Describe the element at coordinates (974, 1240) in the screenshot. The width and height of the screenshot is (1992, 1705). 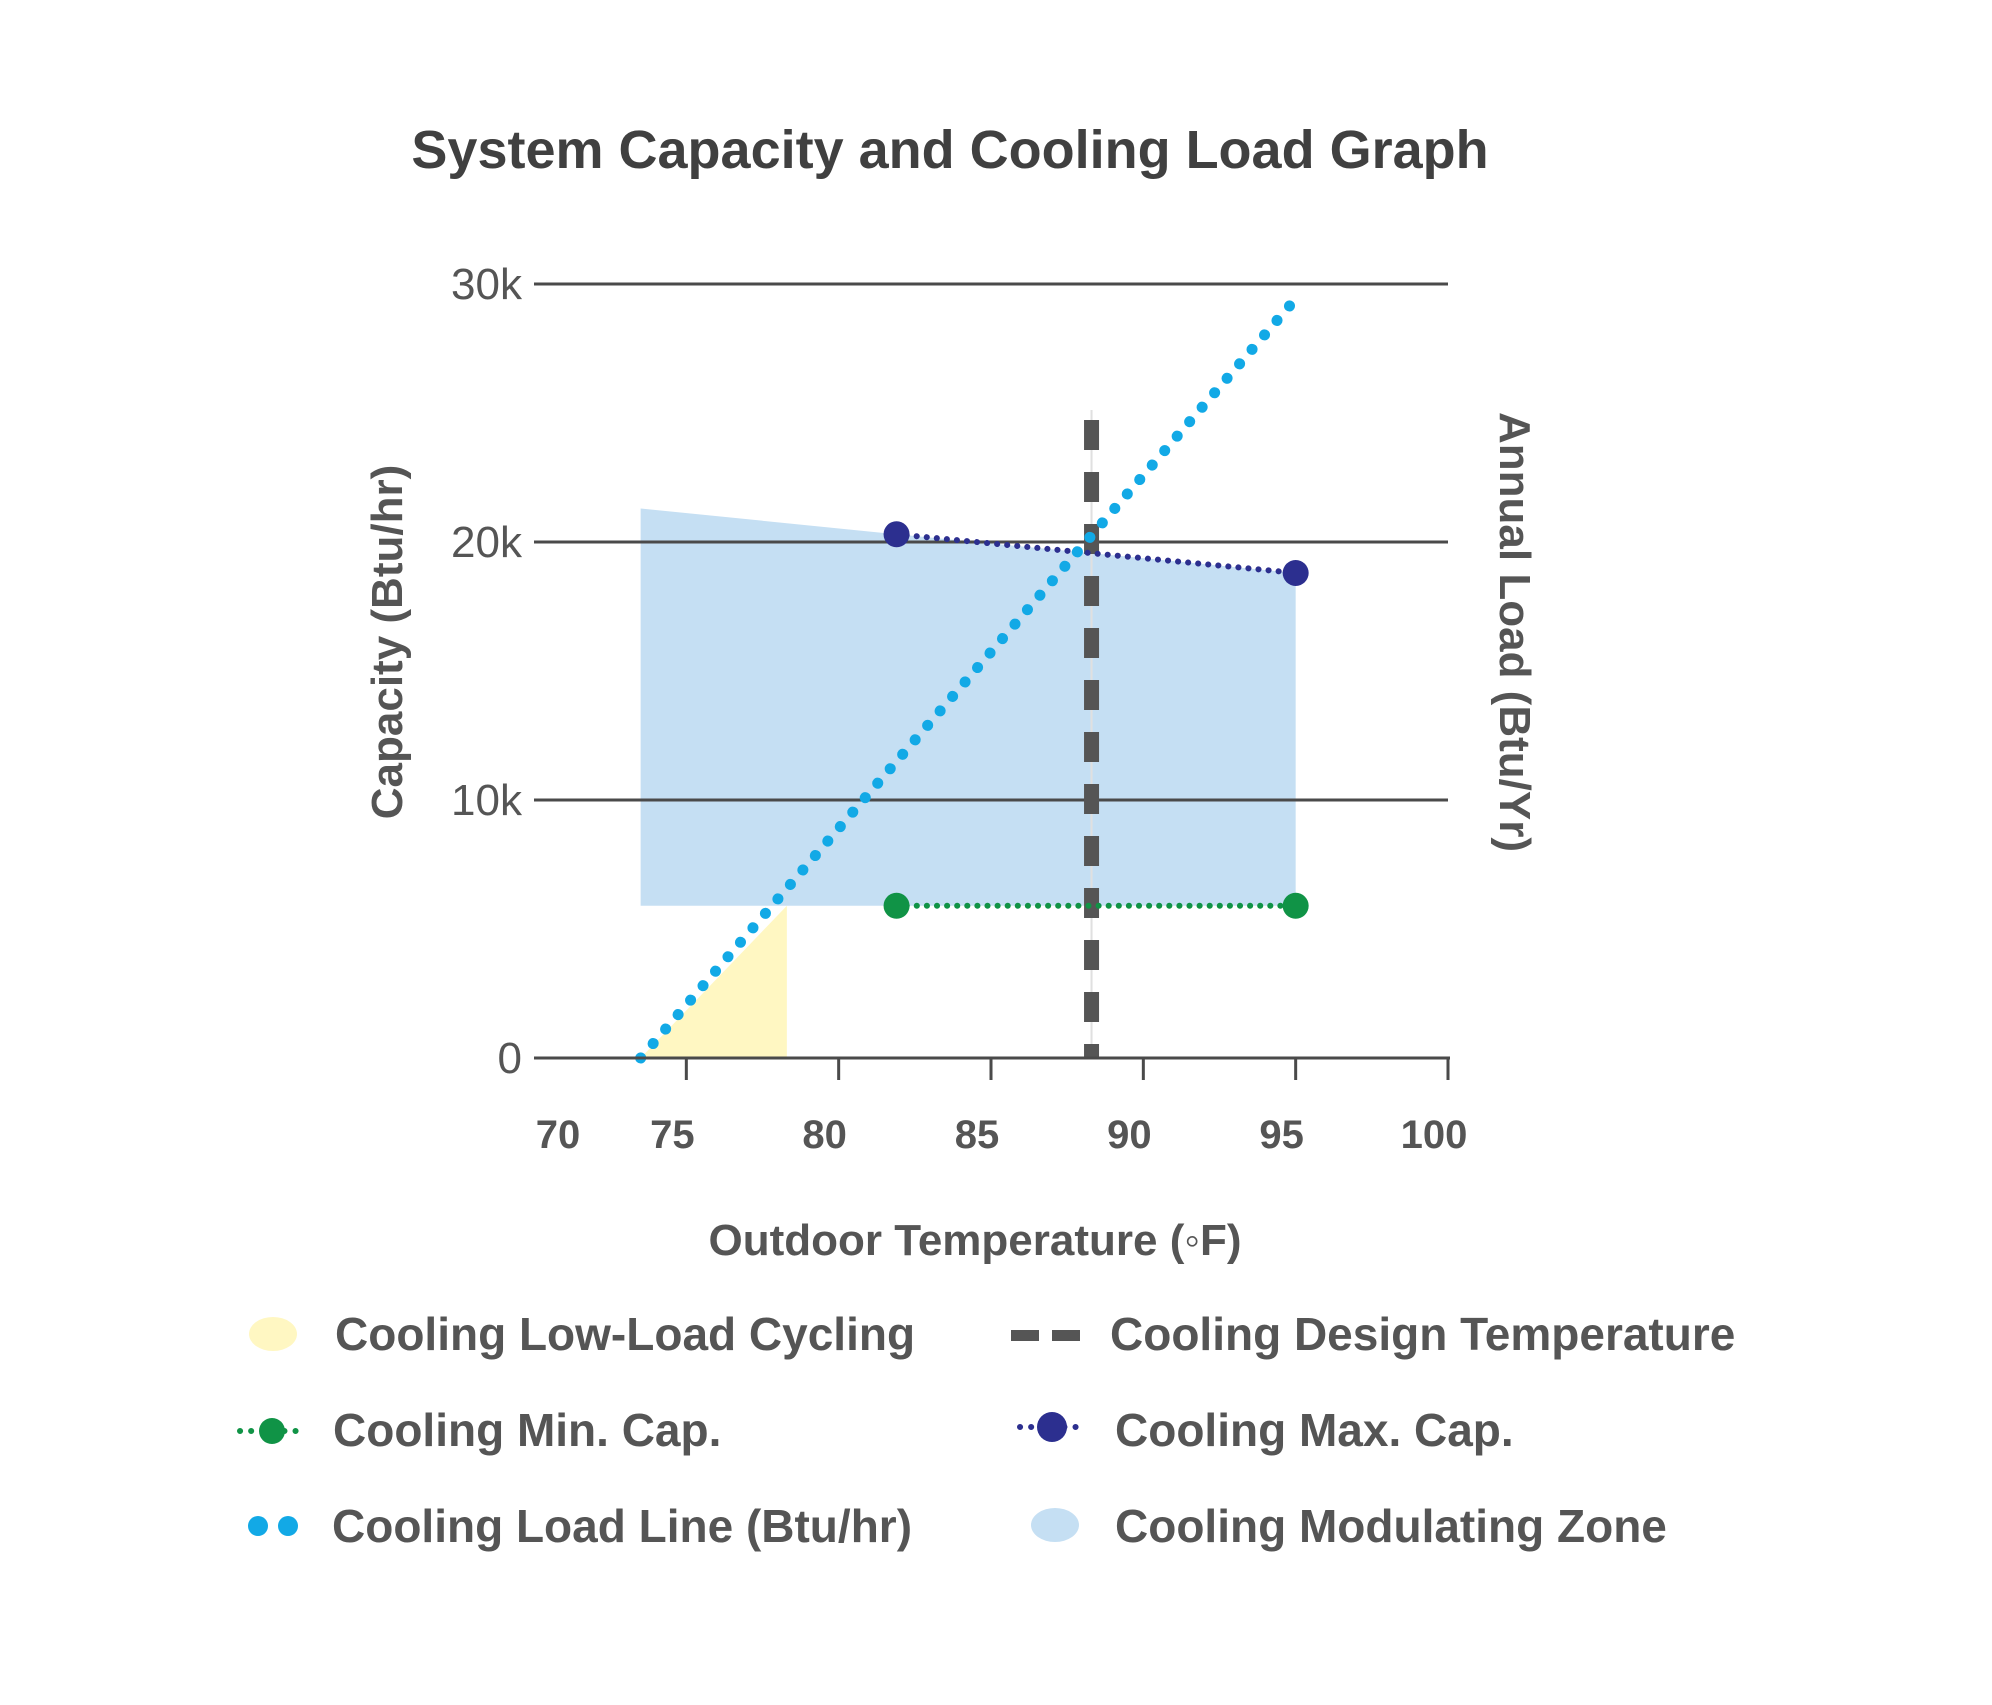
I see `x-axis-label: Outdoor Temperature (◦F)` at that location.